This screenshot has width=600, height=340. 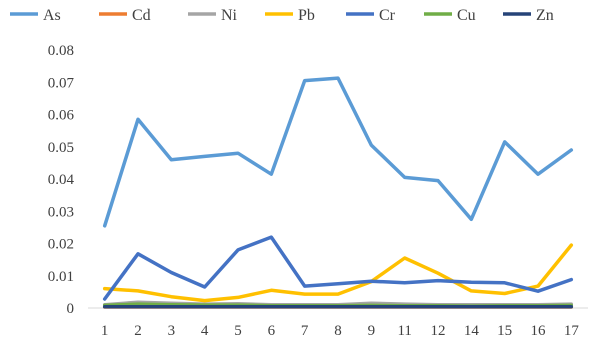 I want to click on legend-label: Pb, so click(x=306, y=15).